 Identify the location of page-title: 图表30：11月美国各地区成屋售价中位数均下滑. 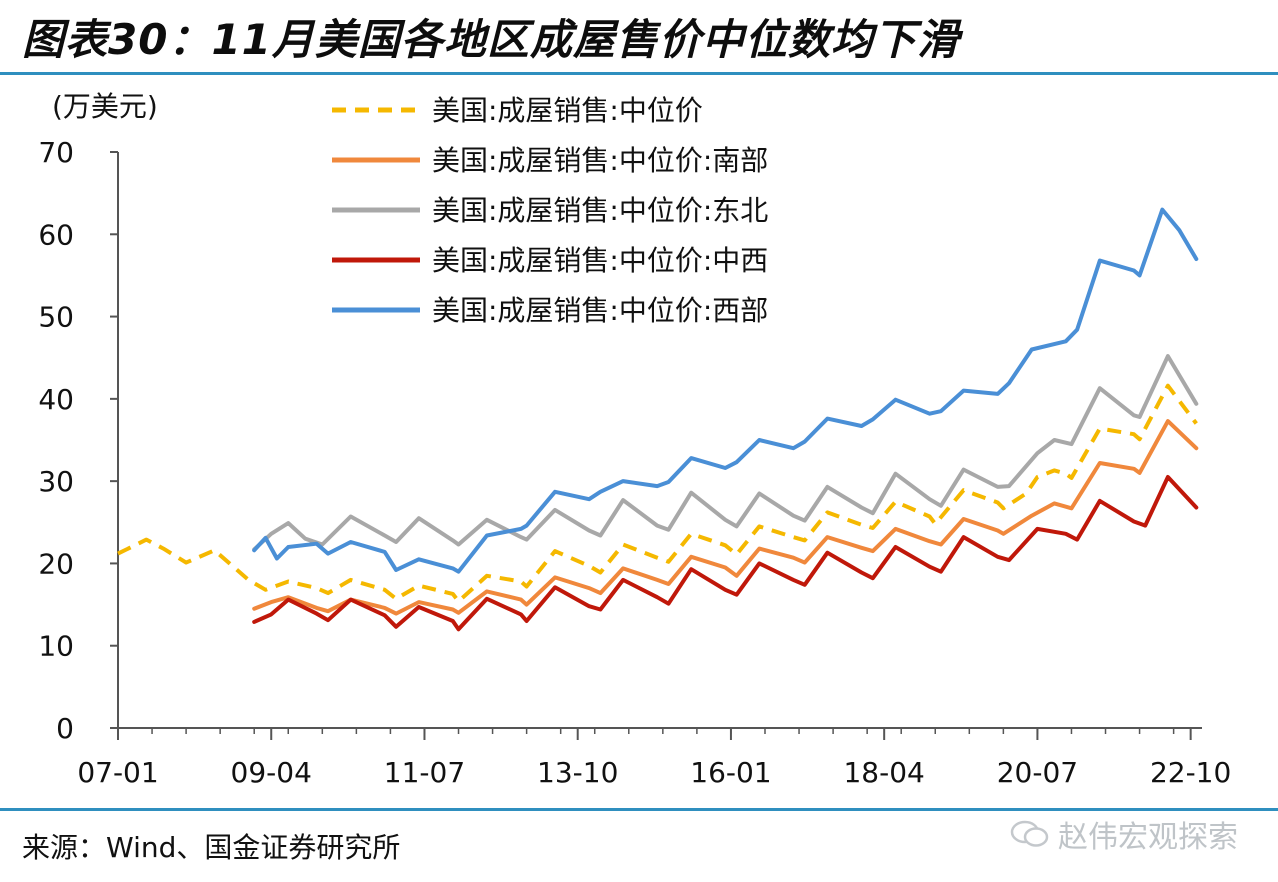
(491, 39).